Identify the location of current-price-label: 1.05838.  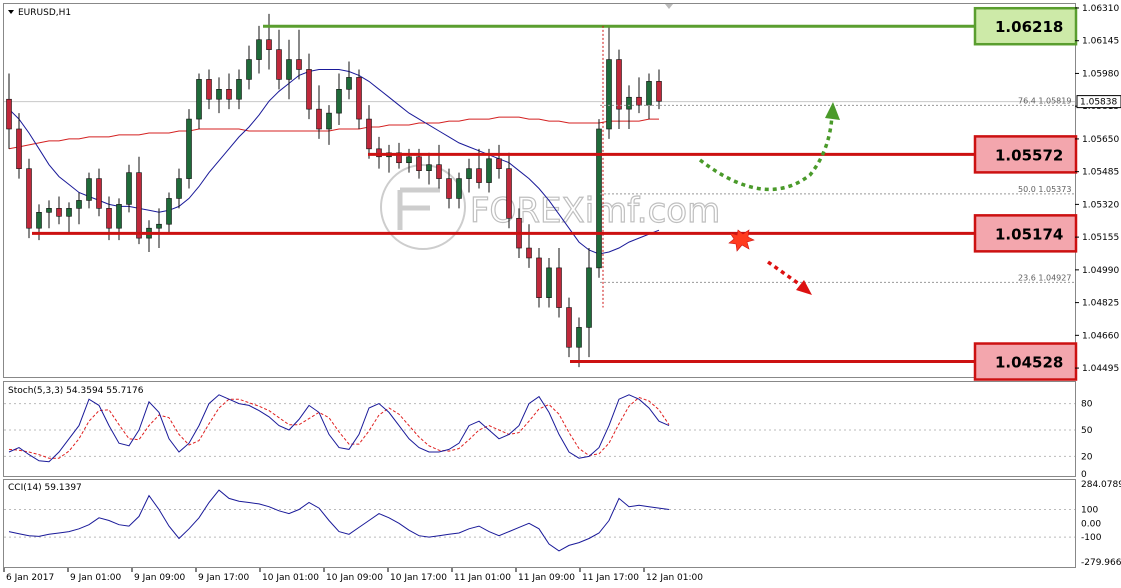
(1098, 103).